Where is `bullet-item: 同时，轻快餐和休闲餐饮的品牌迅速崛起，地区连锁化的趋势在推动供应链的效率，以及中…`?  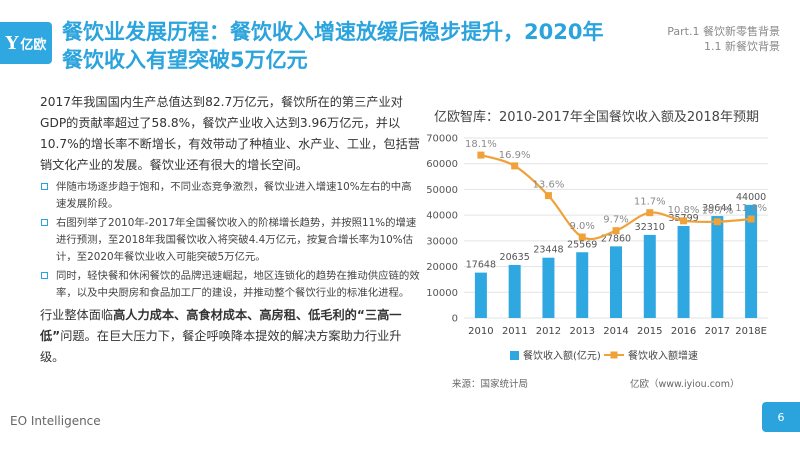
bullet-item: 同时，轻快餐和休闲餐饮的品牌迅速崛起，地区连锁化的趋势在推动供应链的效率，以及中… is located at coordinates (230, 285).